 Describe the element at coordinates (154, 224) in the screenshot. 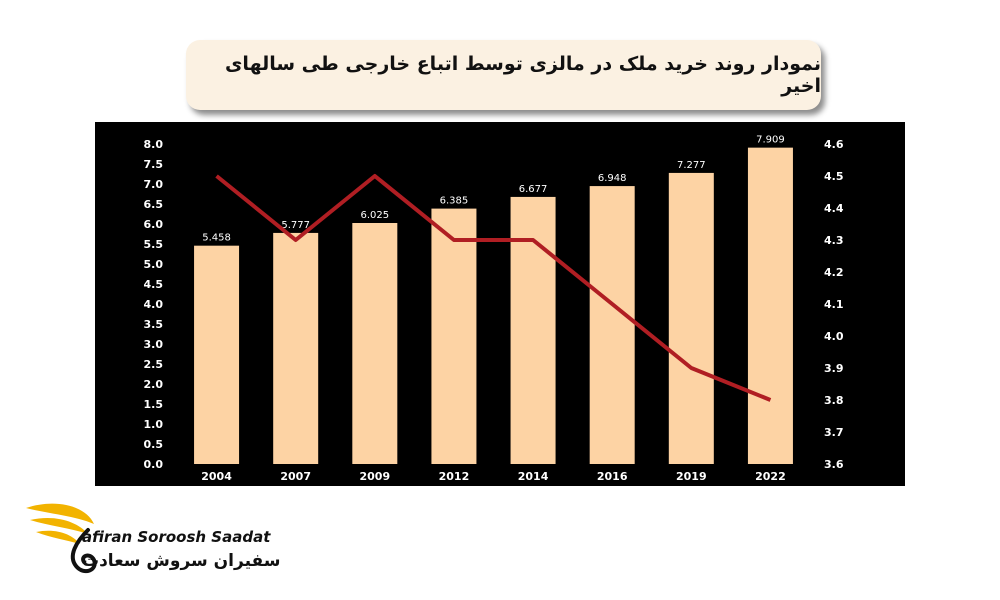

I see `y-left-tick-label: 6.0` at that location.